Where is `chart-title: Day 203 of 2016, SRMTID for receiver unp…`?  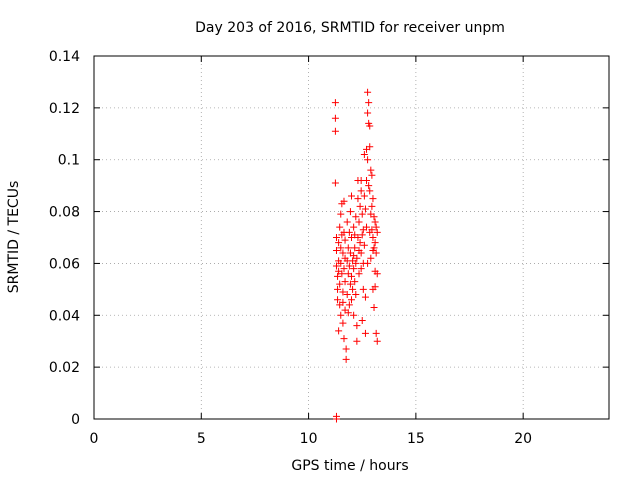 chart-title: Day 203 of 2016, SRMTID for receiver unp… is located at coordinates (350, 28).